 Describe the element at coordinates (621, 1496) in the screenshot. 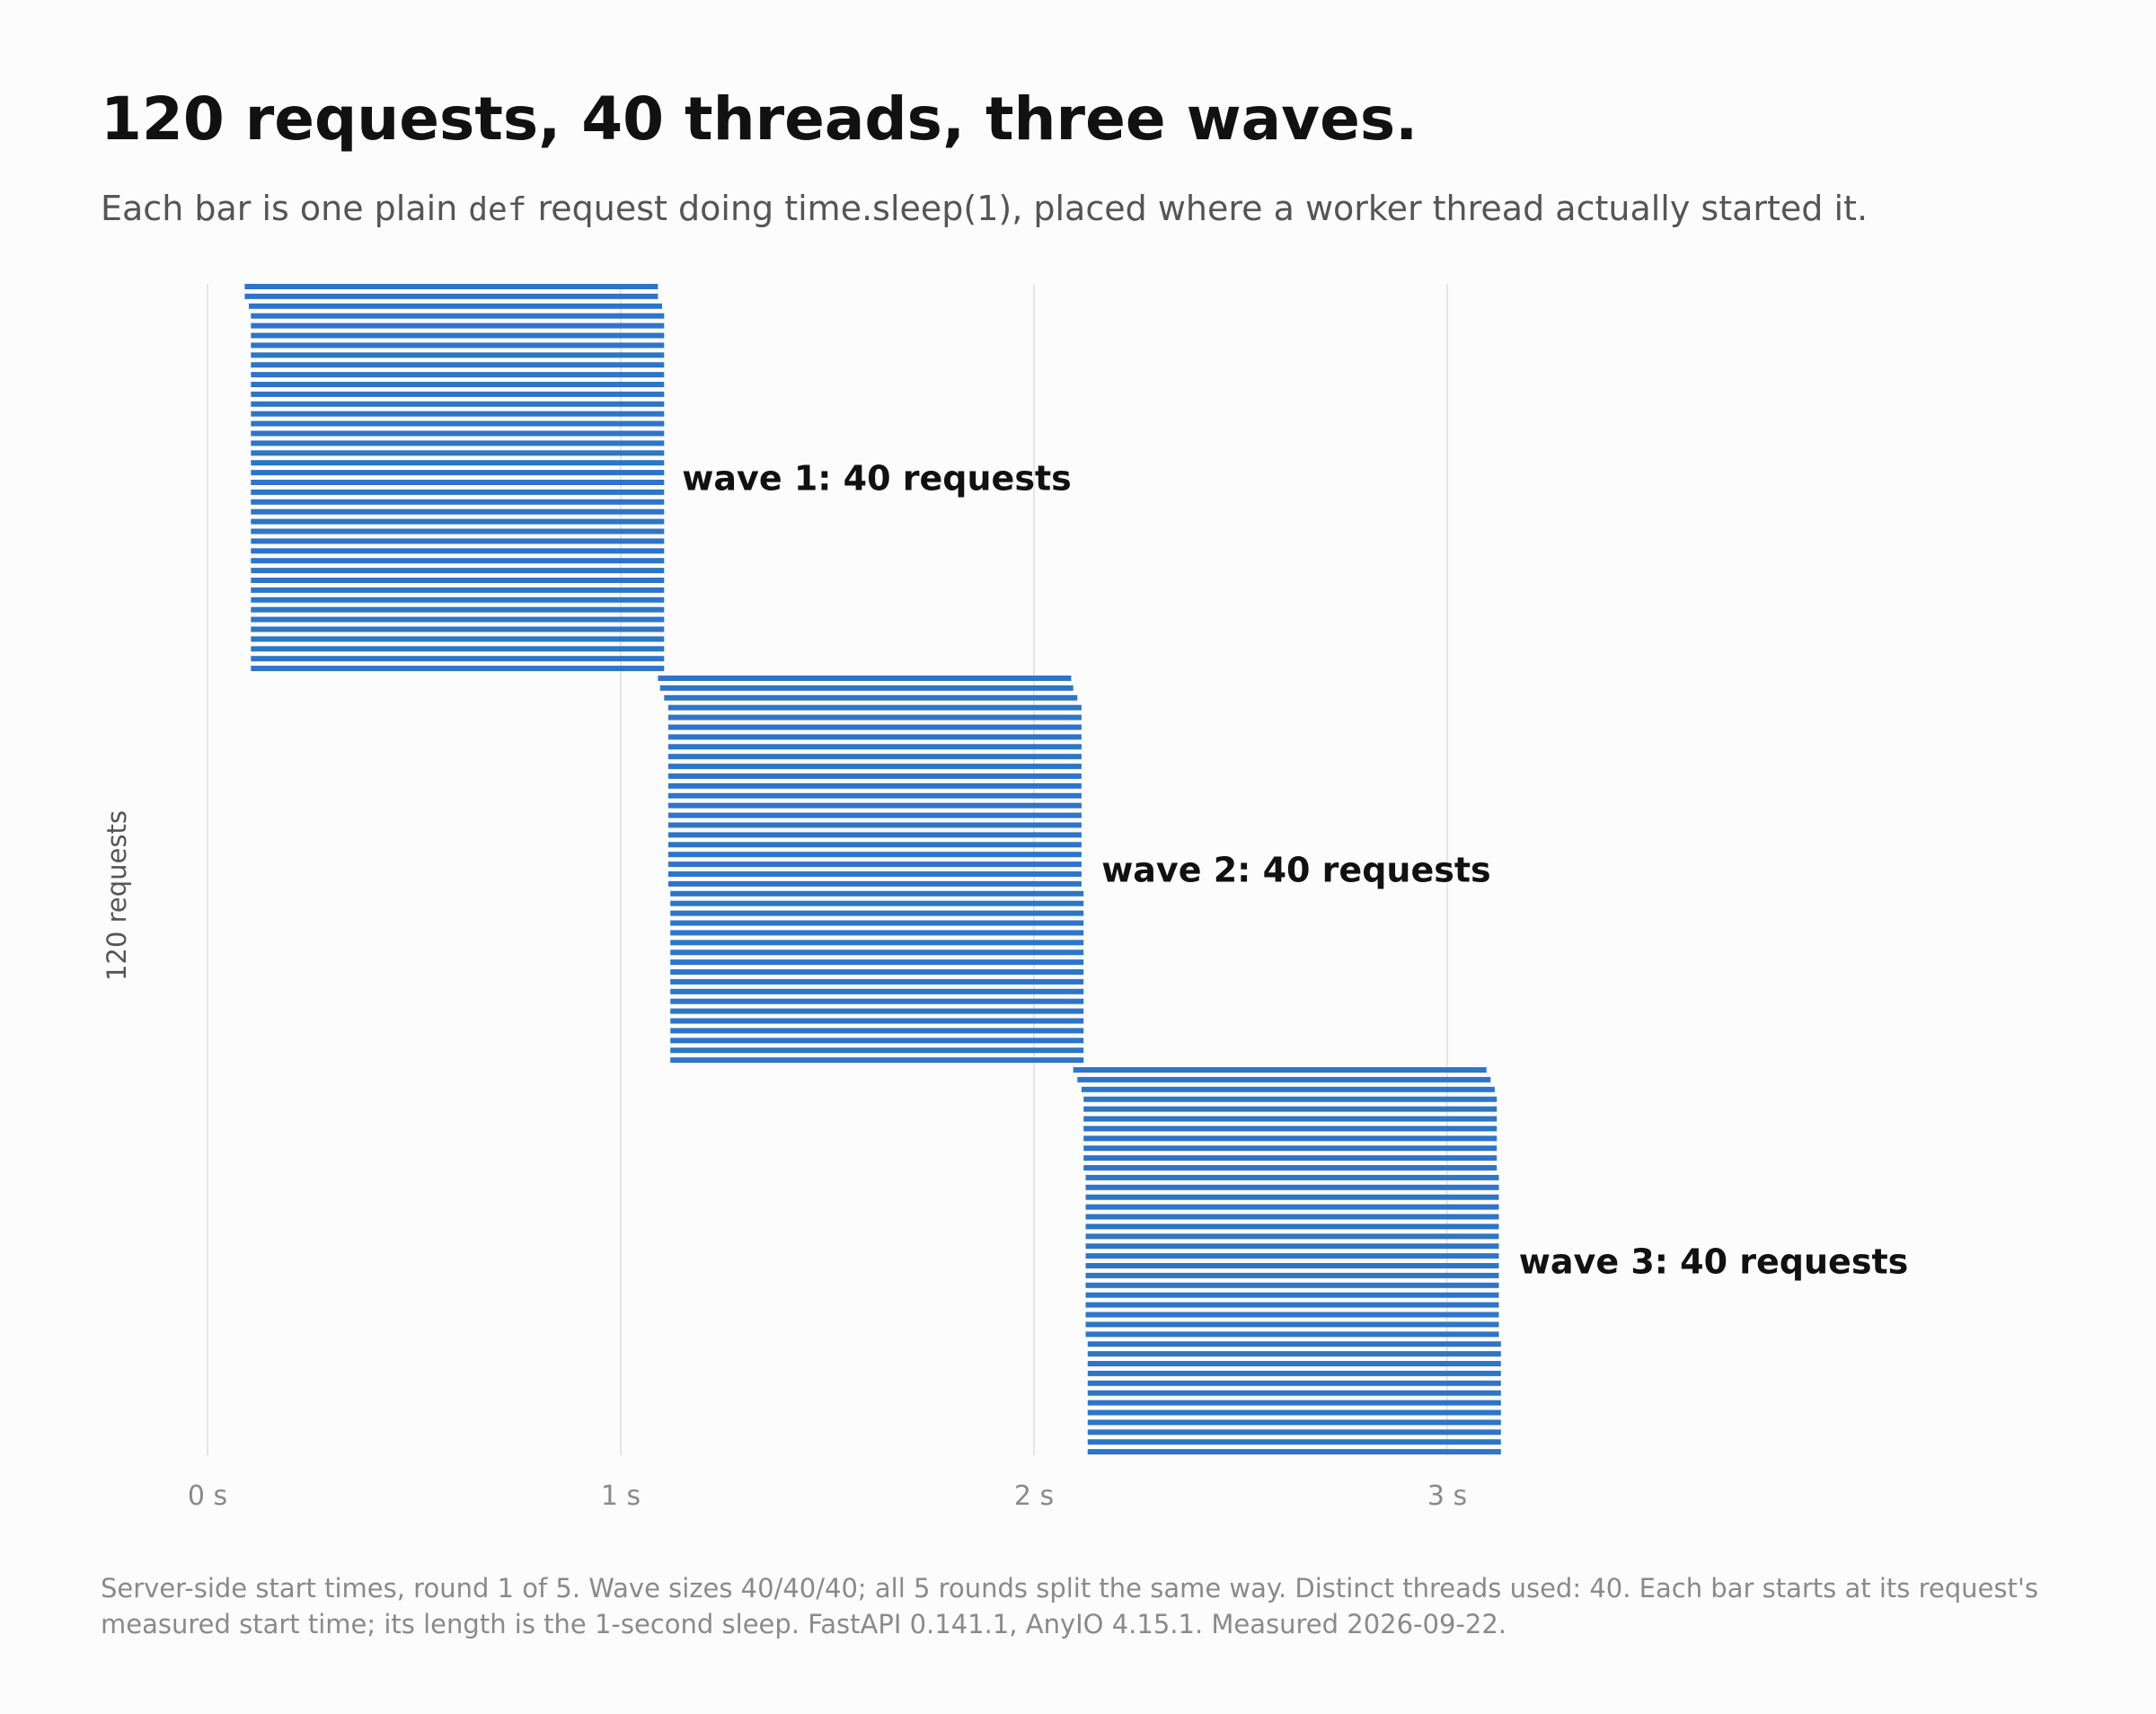

I see `x-tick-label-1: 1 s` at that location.